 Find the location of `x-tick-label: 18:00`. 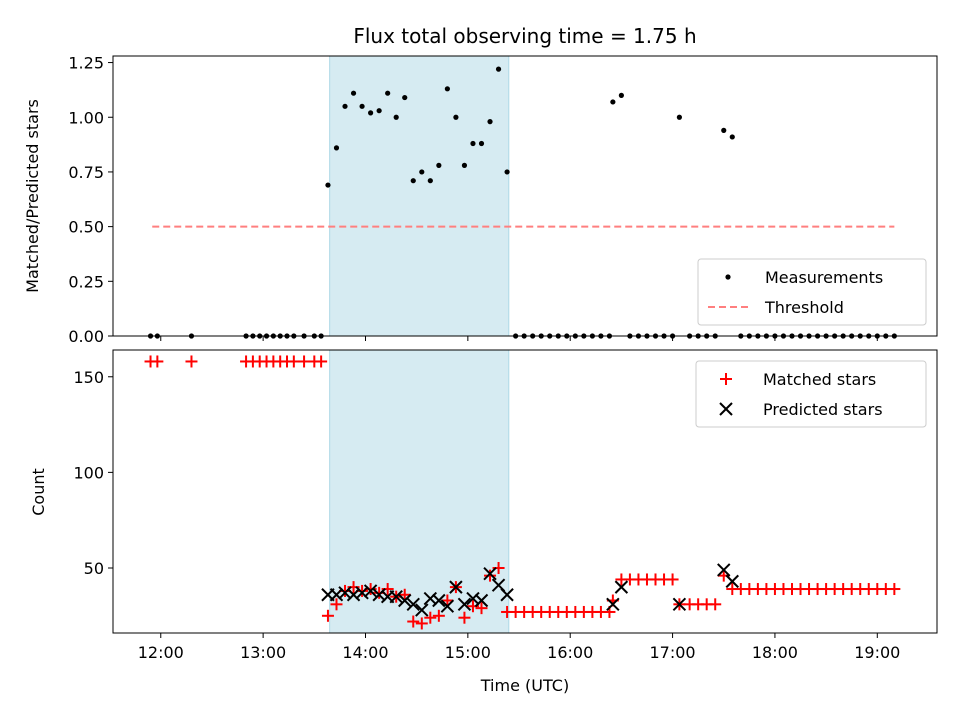

x-tick-label: 18:00 is located at coordinates (775, 652).